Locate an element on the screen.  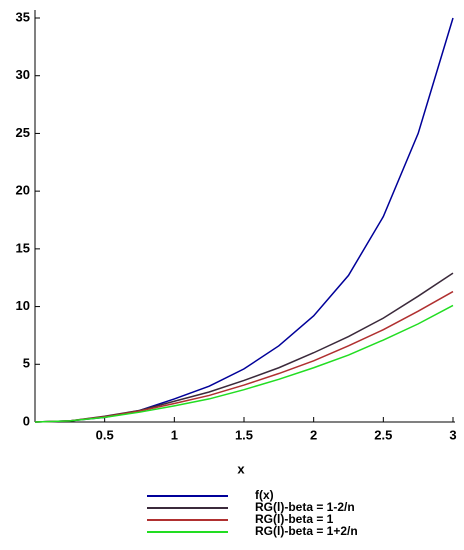
y-tick-label: 5 is located at coordinates (26, 363).